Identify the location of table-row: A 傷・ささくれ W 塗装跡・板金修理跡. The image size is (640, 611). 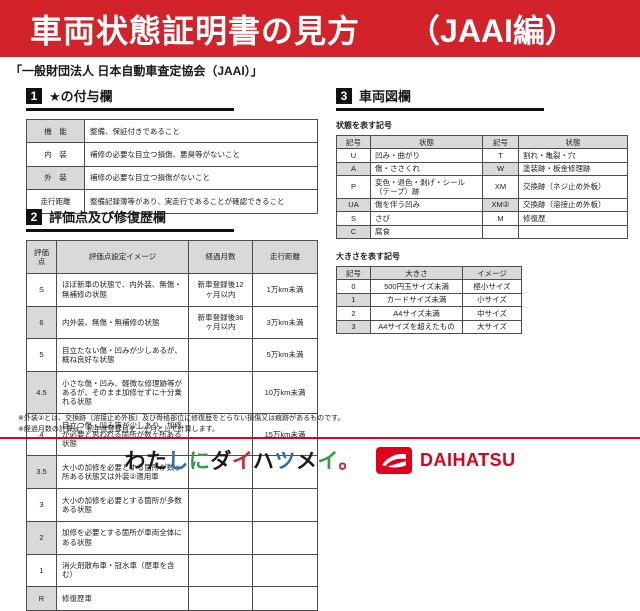
(482, 169).